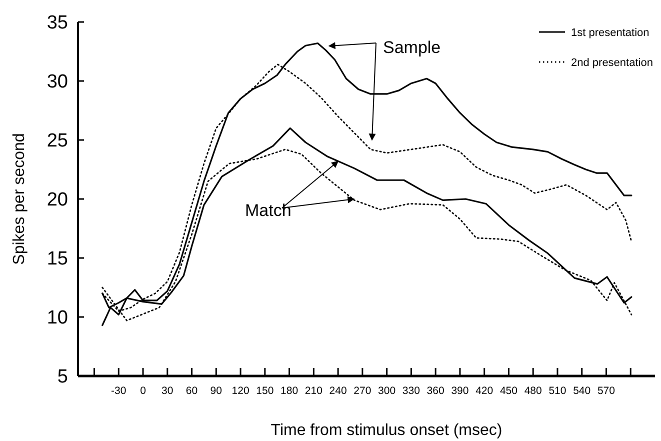  I want to click on x-tick-label: 0, so click(143, 391).